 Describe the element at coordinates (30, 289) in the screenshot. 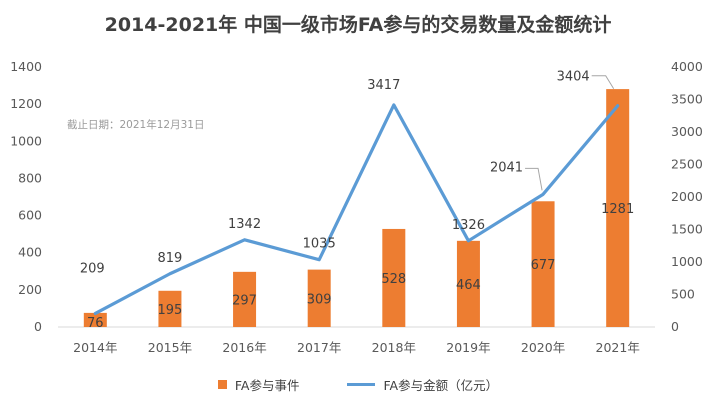

I see `left-axis-tick-label: 200` at that location.